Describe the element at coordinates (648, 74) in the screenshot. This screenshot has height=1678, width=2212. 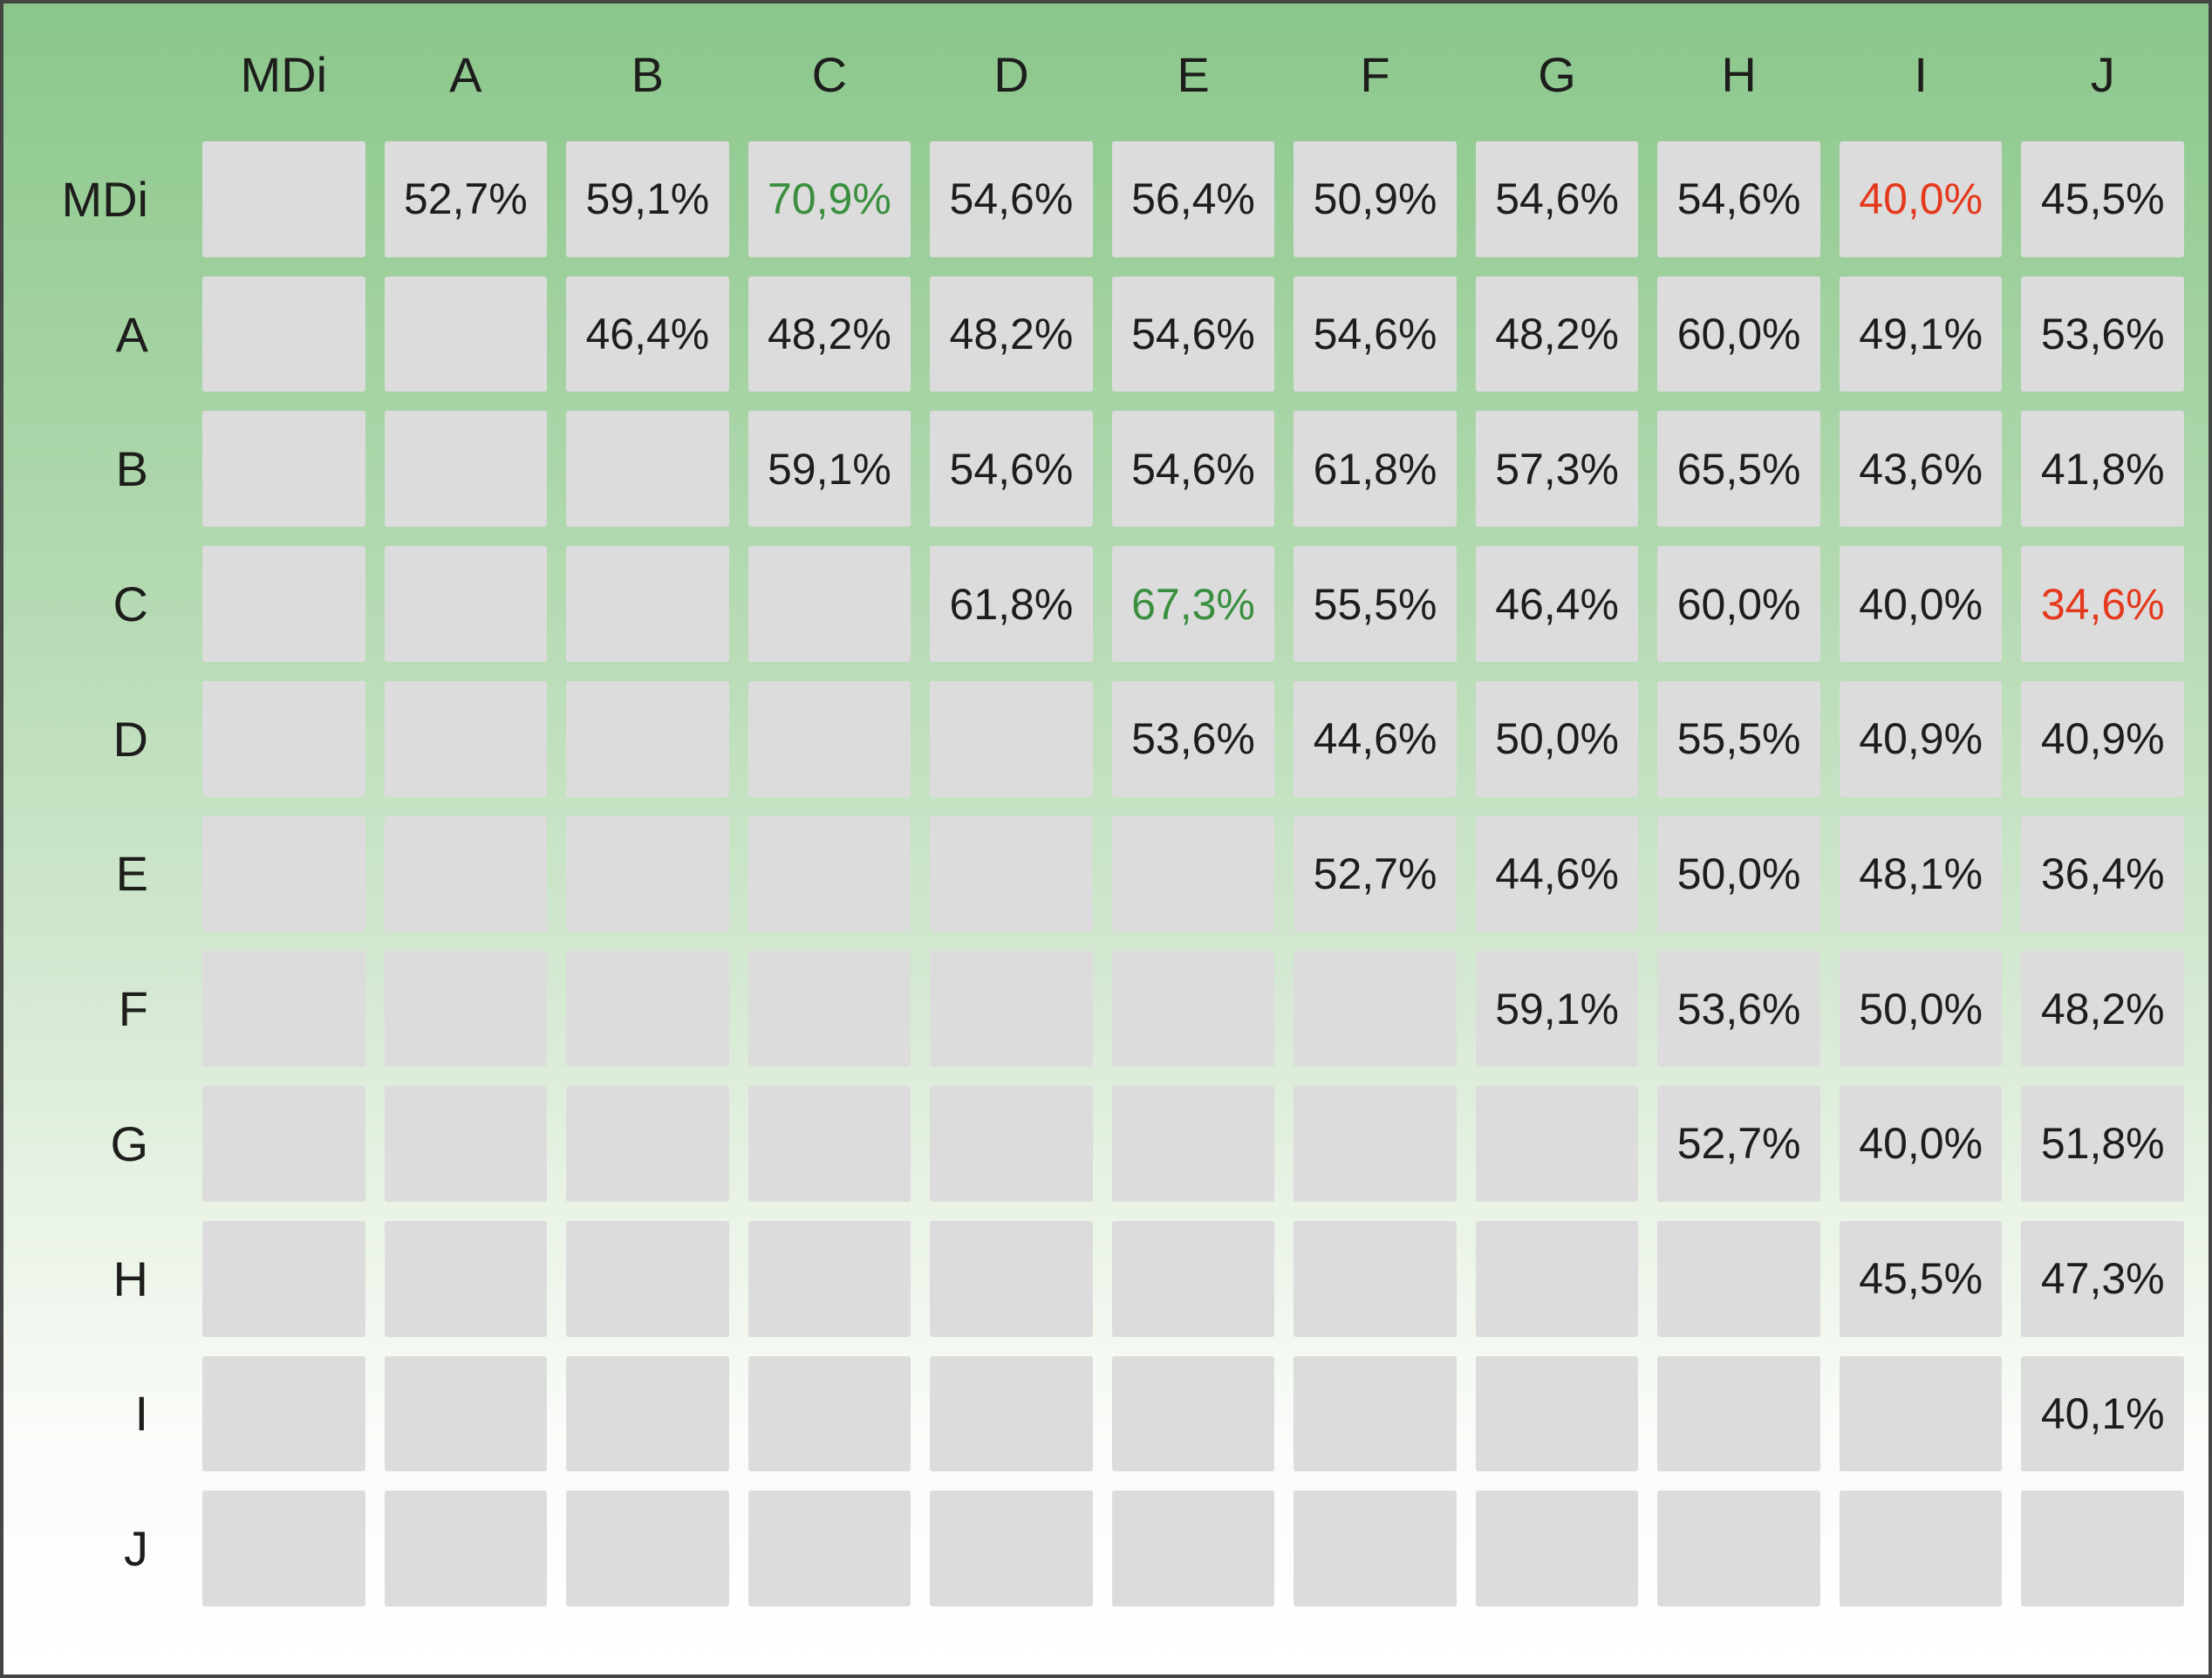
I see `column-header-B: B` at that location.